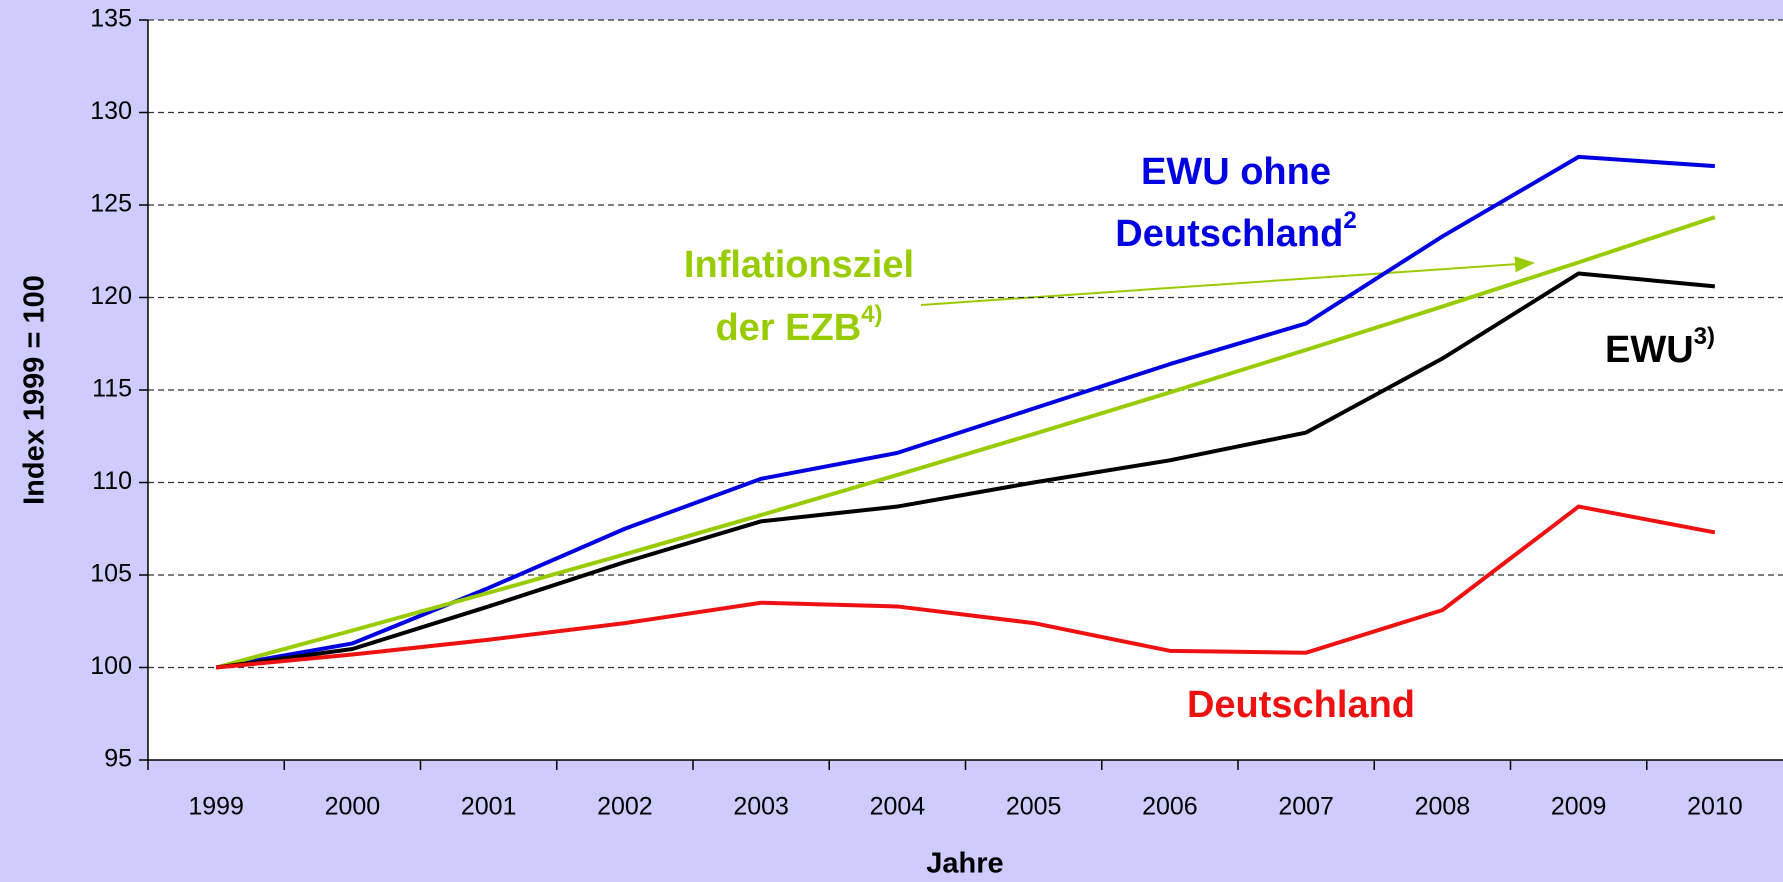 The image size is (1783, 882). What do you see at coordinates (111, 574) in the screenshot?
I see `y-tick-label: 105` at bounding box center [111, 574].